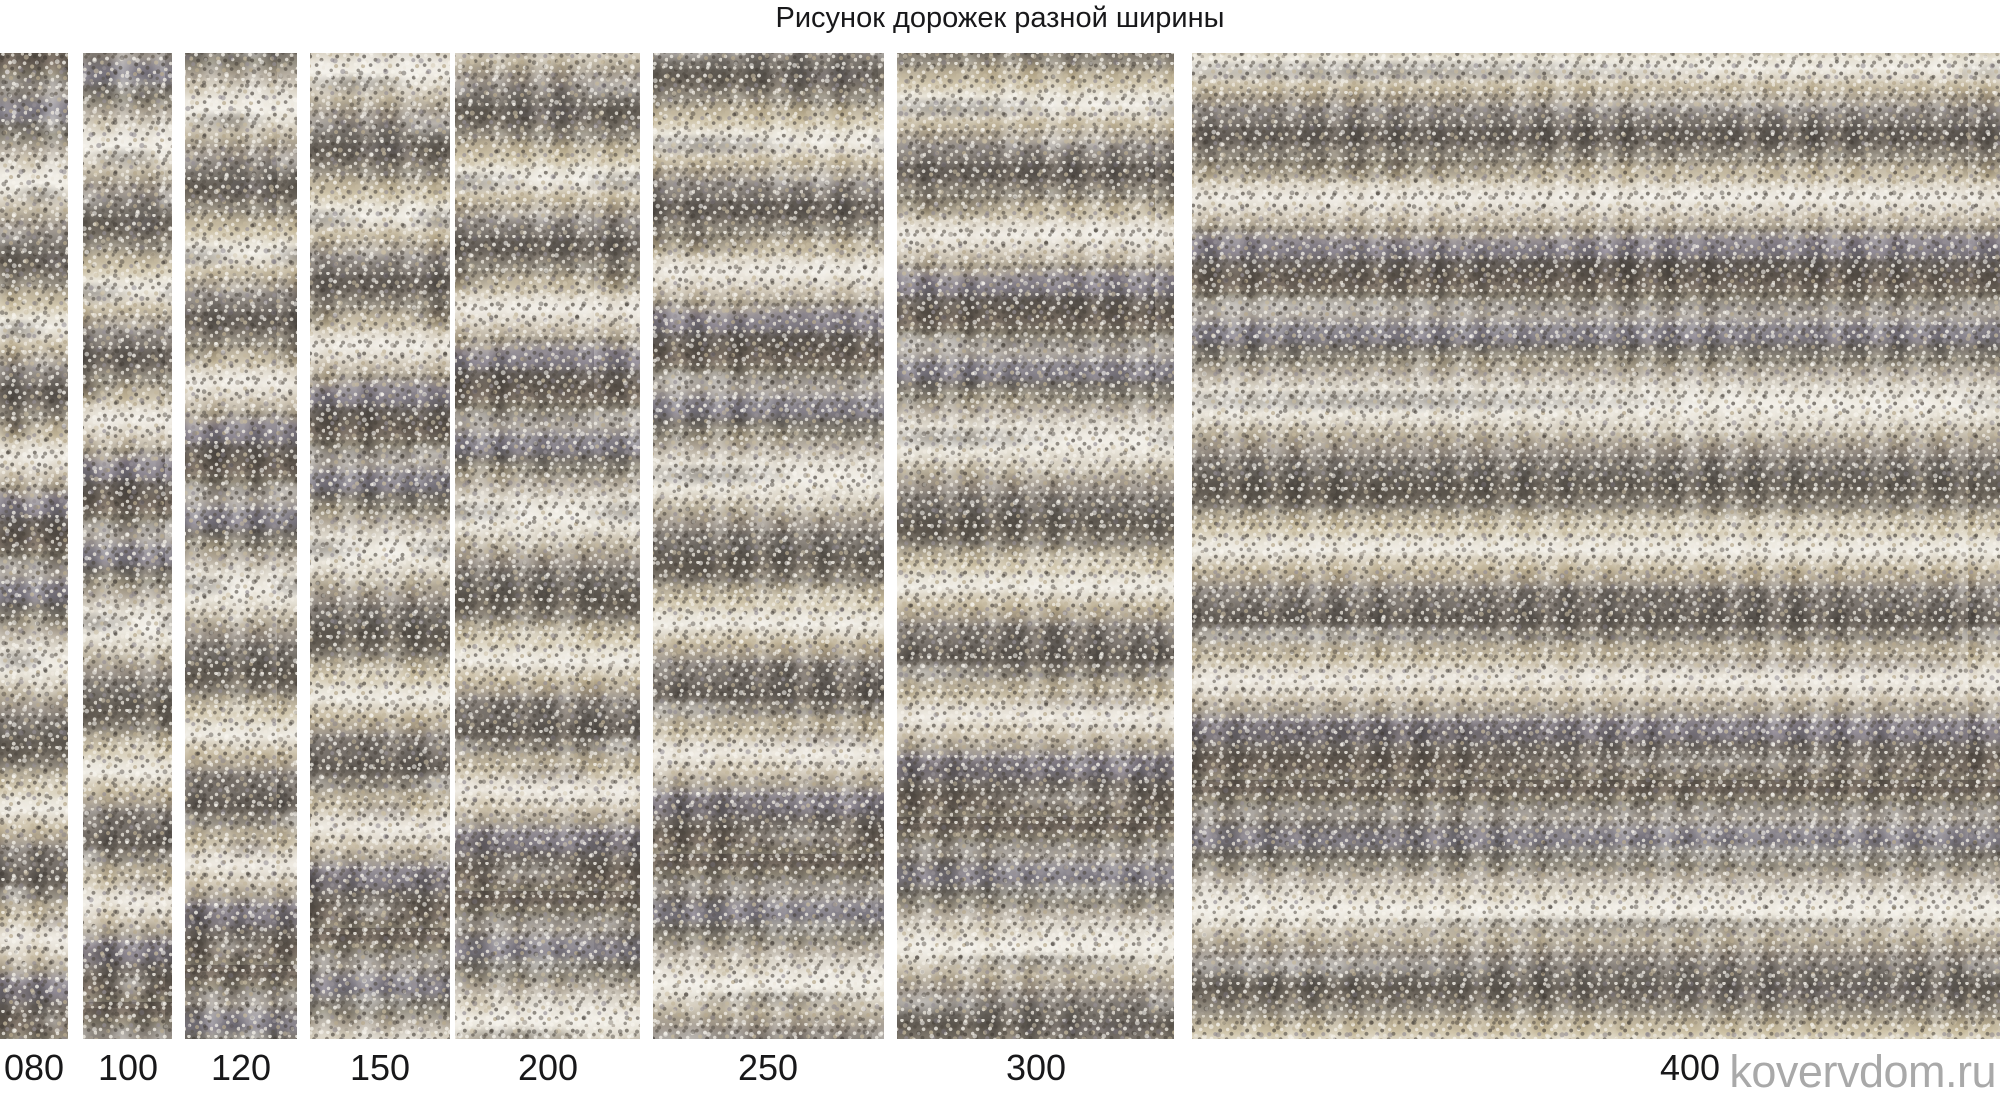  What do you see at coordinates (768, 1067) in the screenshot?
I see `size-label-250: 250` at bounding box center [768, 1067].